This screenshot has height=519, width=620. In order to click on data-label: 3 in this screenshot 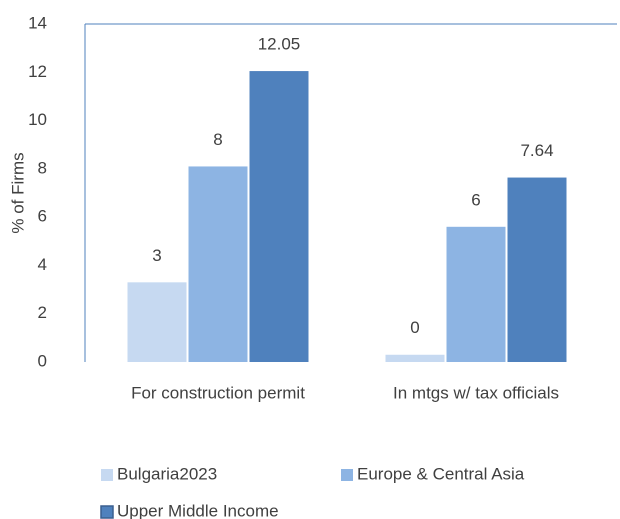, I will do `click(156, 255)`.